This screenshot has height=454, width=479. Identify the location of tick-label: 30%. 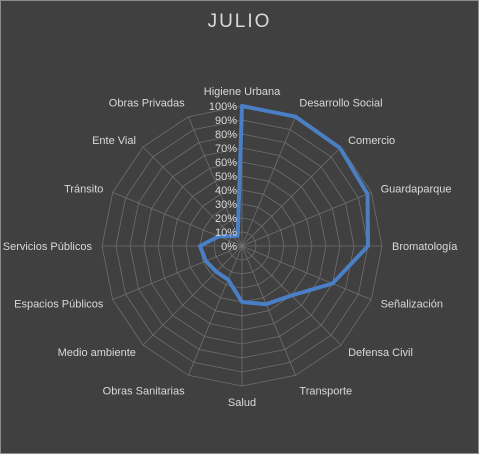
(226, 205).